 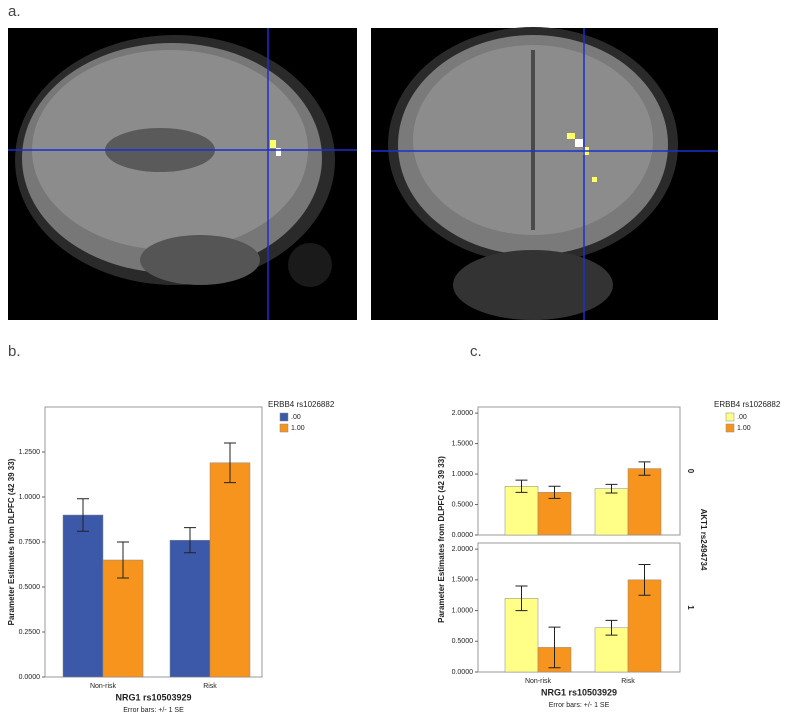 What do you see at coordinates (30, 542) in the screenshot?
I see `y-tick-label: 0.7500` at bounding box center [30, 542].